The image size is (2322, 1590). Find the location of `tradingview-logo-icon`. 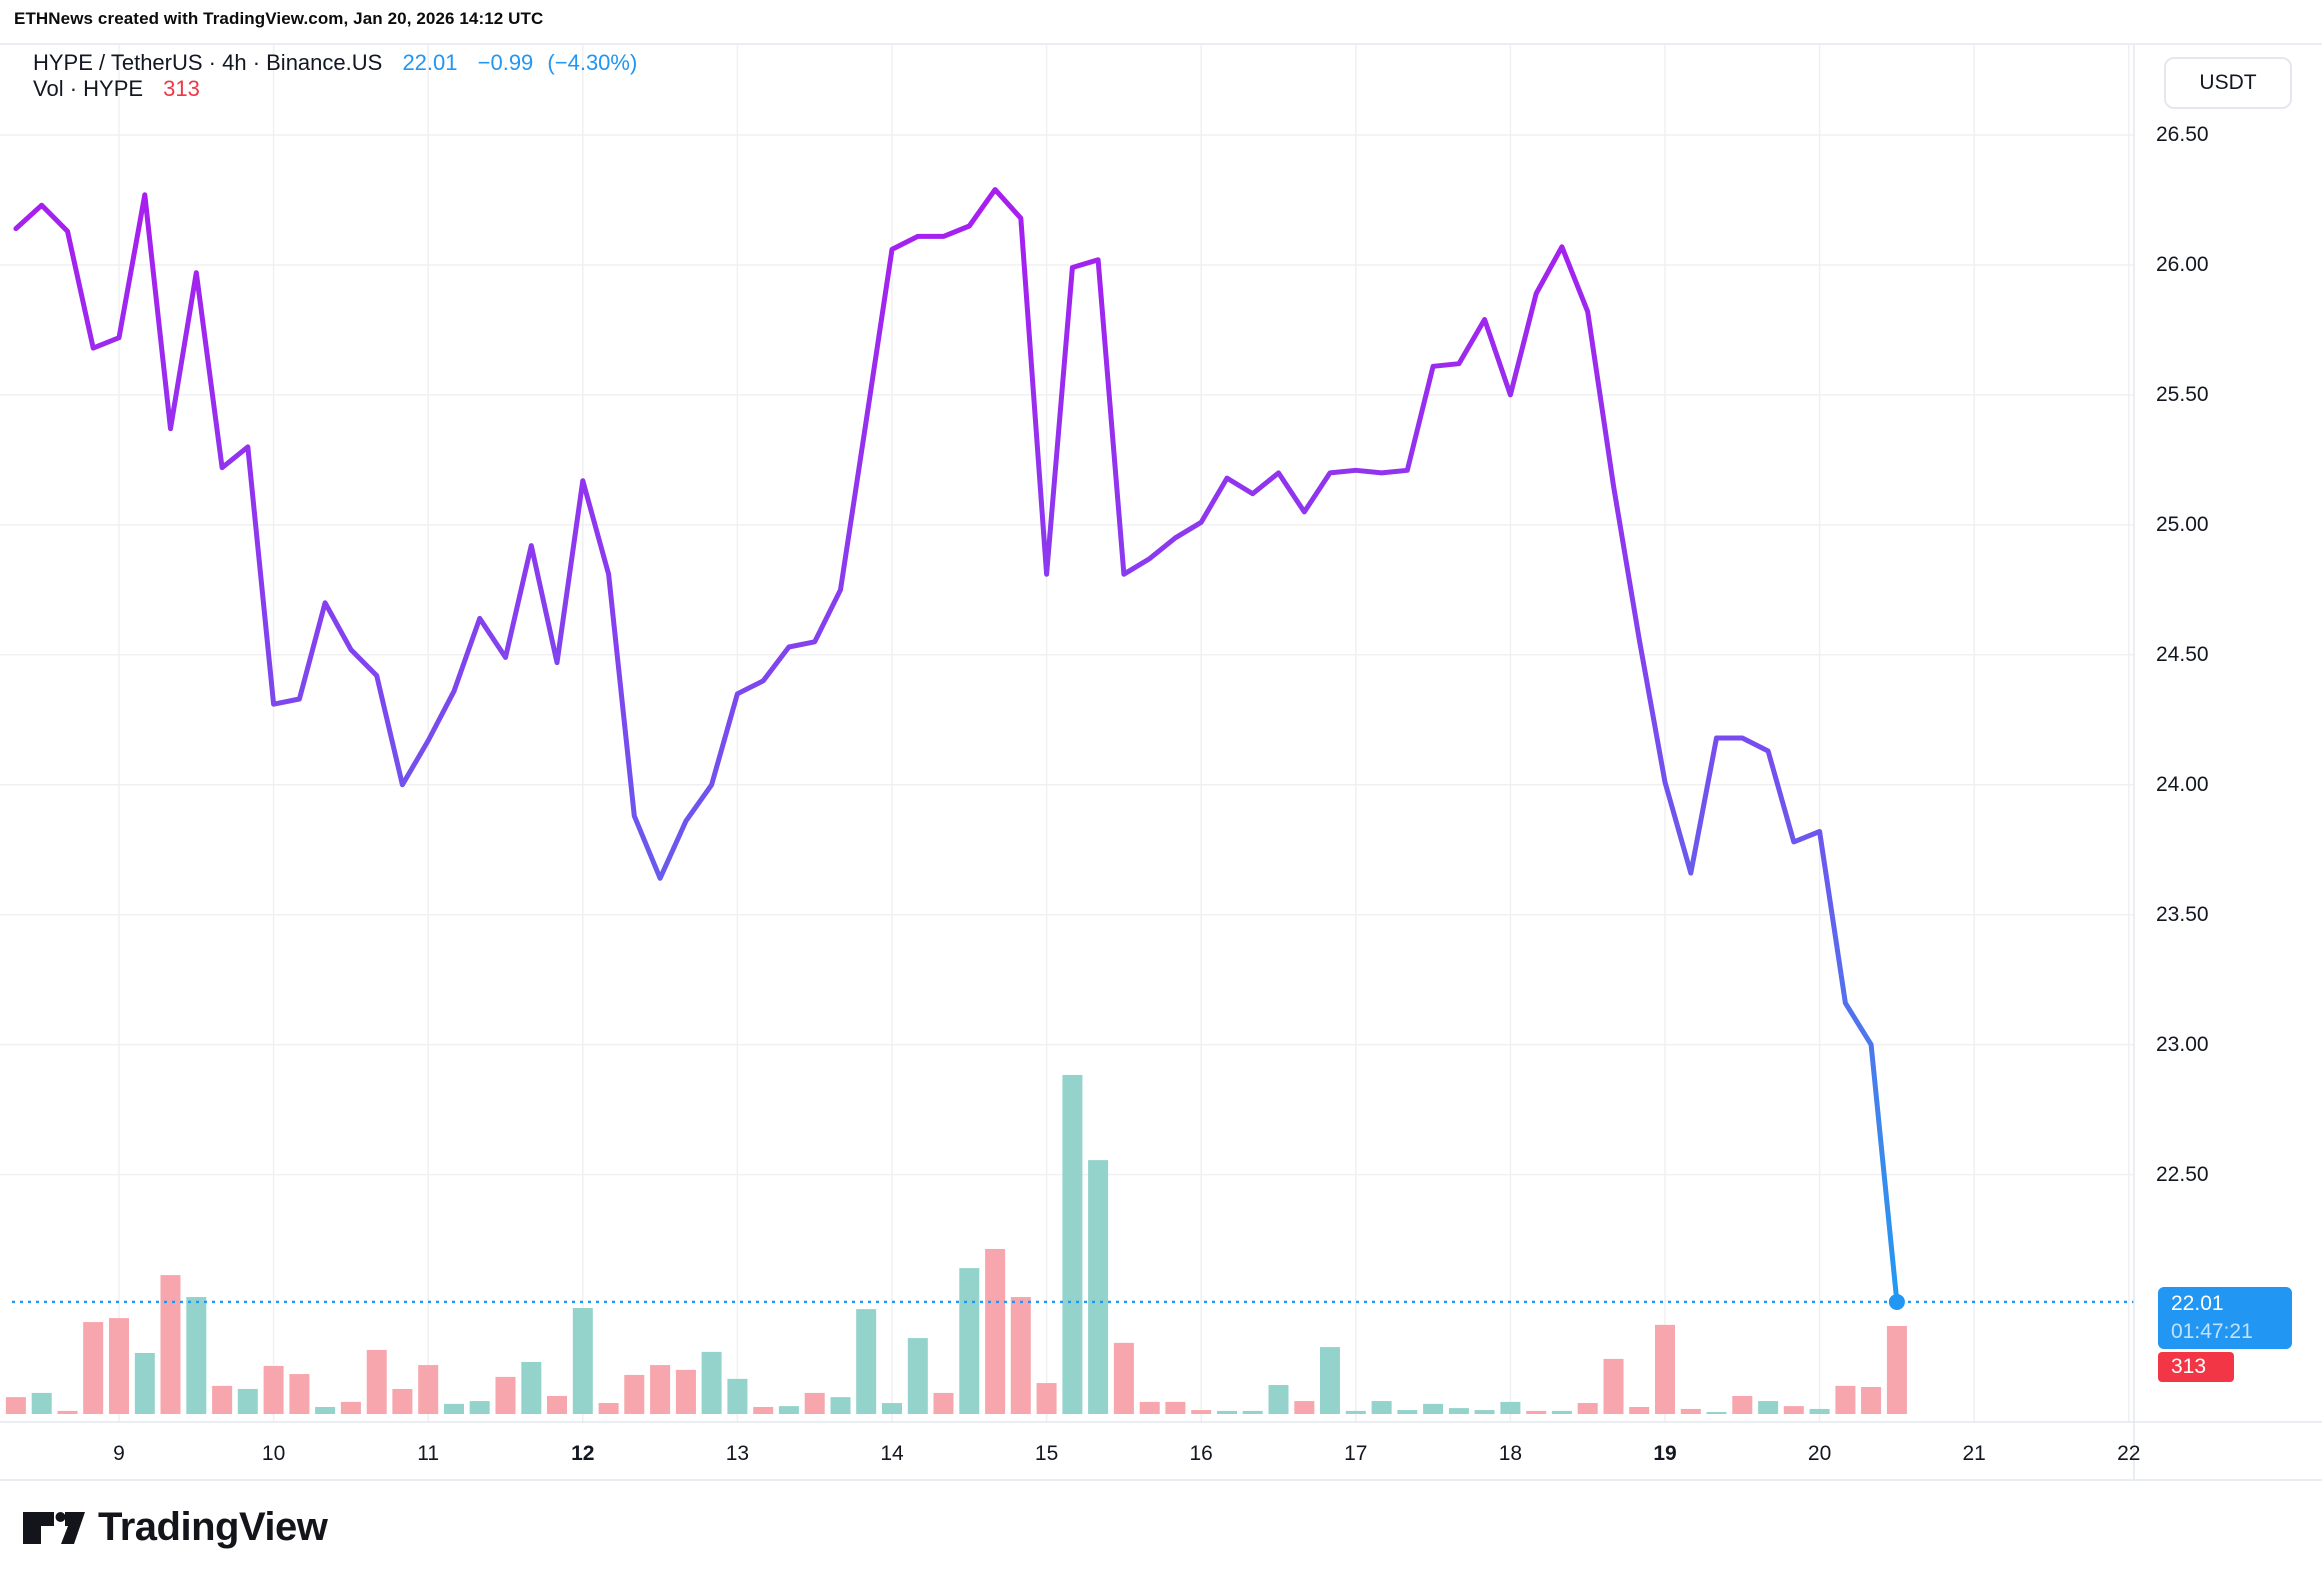

tradingview-logo-icon is located at coordinates (54, 1527).